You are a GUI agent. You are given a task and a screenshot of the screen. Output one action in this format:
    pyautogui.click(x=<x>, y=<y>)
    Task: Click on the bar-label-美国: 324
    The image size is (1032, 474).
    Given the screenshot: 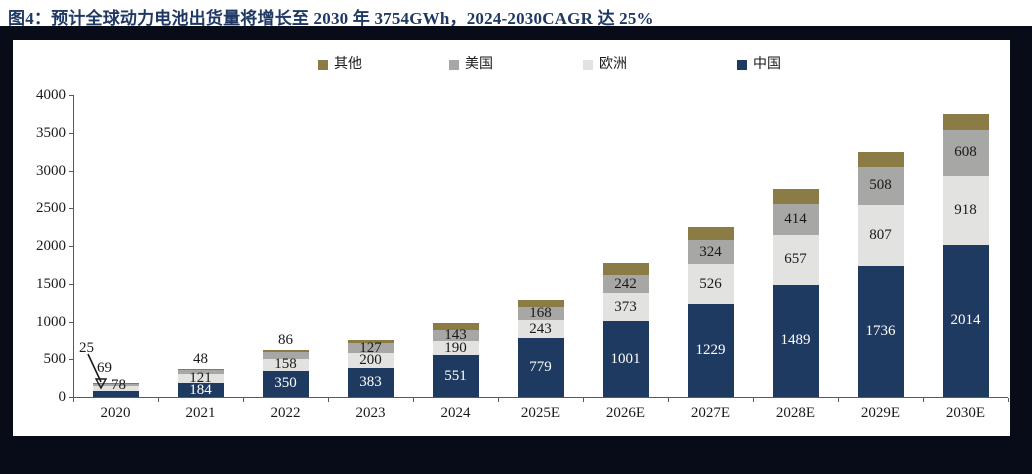 What is the action you would take?
    pyautogui.click(x=710, y=251)
    